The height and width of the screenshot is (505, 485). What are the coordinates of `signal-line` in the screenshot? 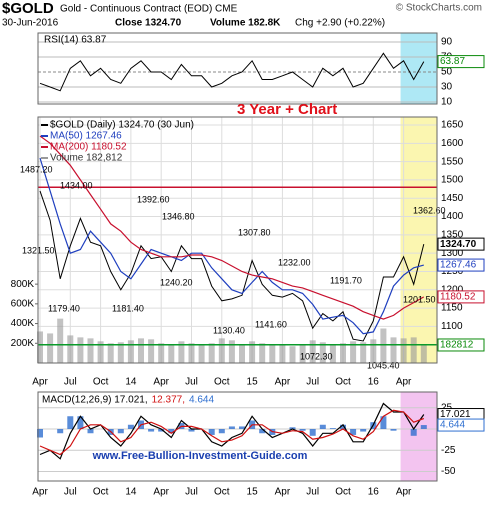 It's located at (232, 432).